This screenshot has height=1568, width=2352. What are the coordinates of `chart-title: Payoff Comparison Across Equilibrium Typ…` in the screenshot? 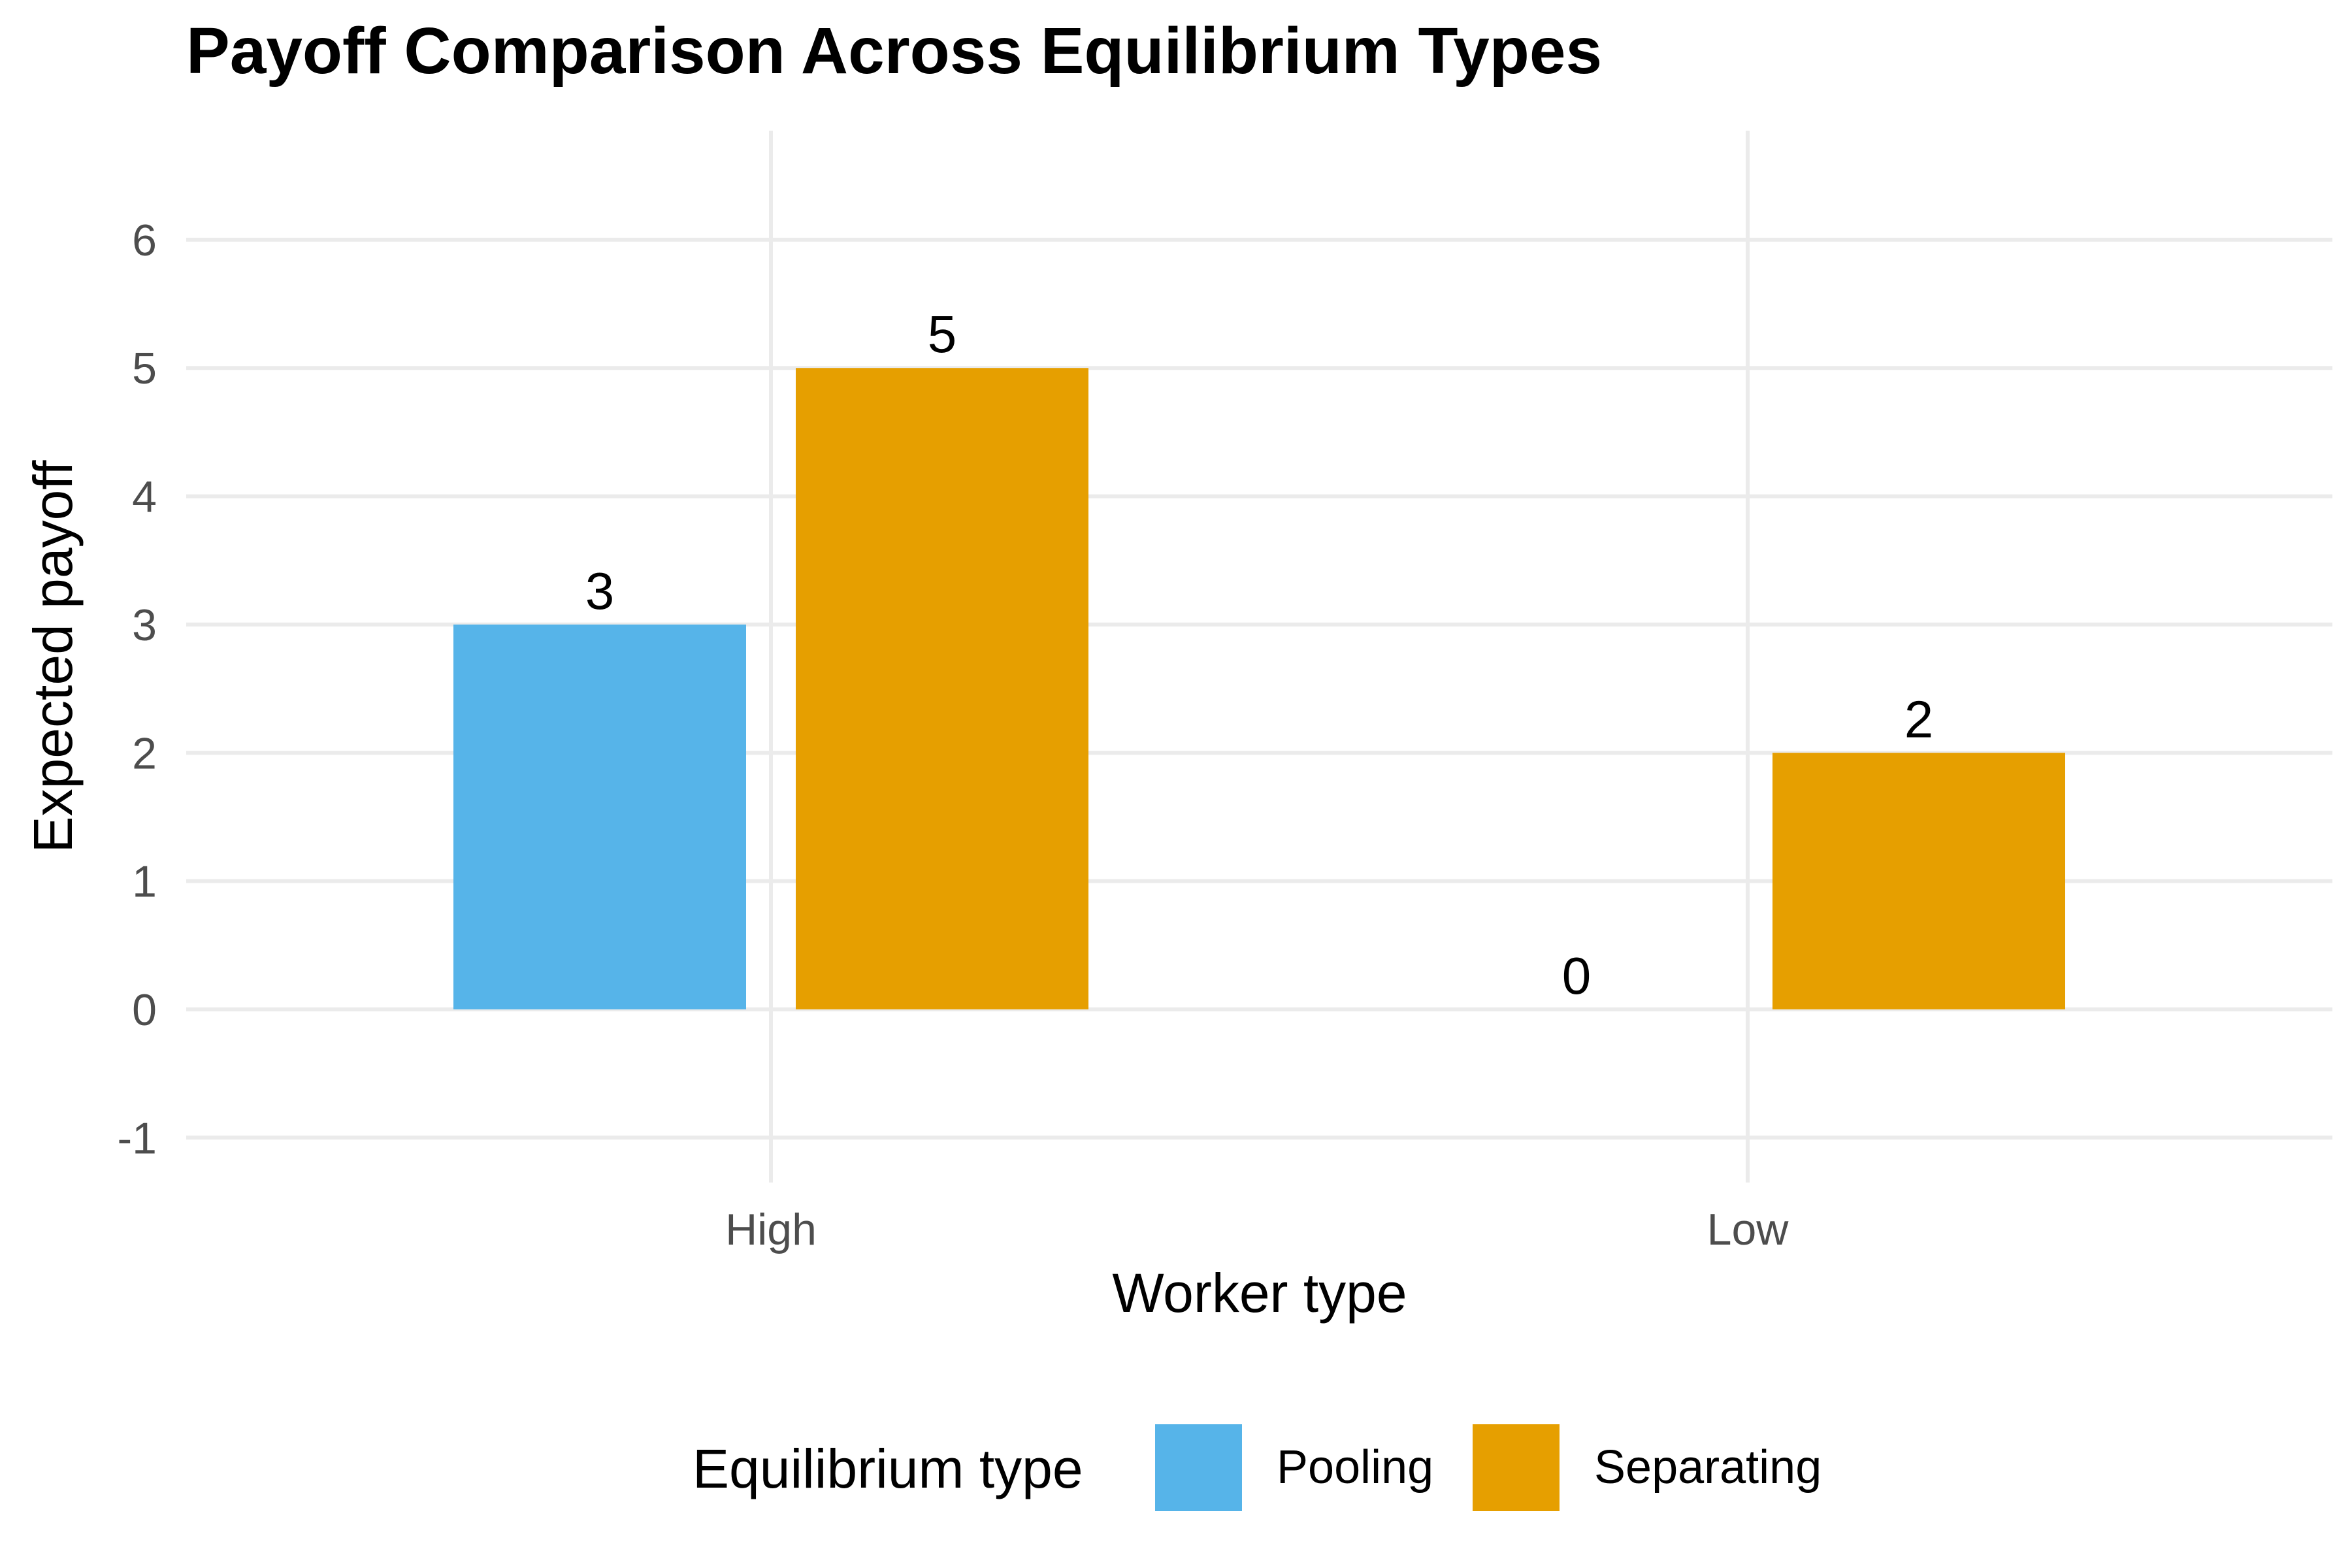 It's located at (894, 51).